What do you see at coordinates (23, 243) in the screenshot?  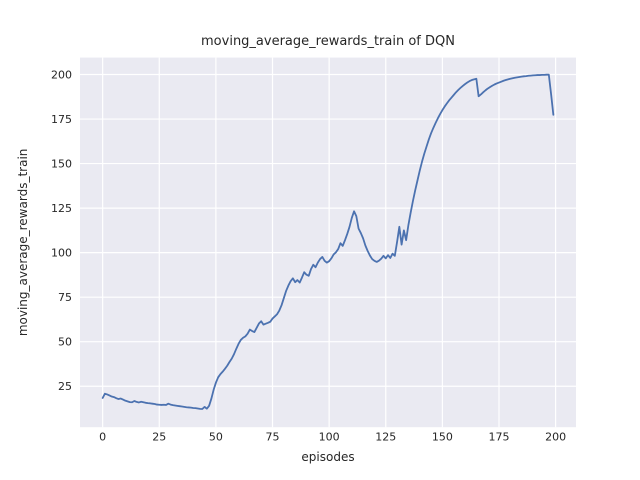 I see `y-axis-label: moving_average_rewards_train` at bounding box center [23, 243].